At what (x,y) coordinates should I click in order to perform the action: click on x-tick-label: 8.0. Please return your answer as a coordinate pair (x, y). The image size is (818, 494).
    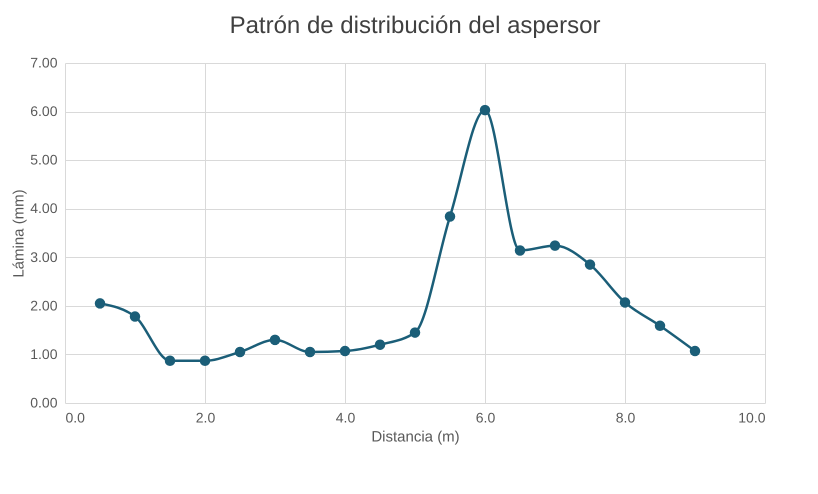
    Looking at the image, I should click on (626, 418).